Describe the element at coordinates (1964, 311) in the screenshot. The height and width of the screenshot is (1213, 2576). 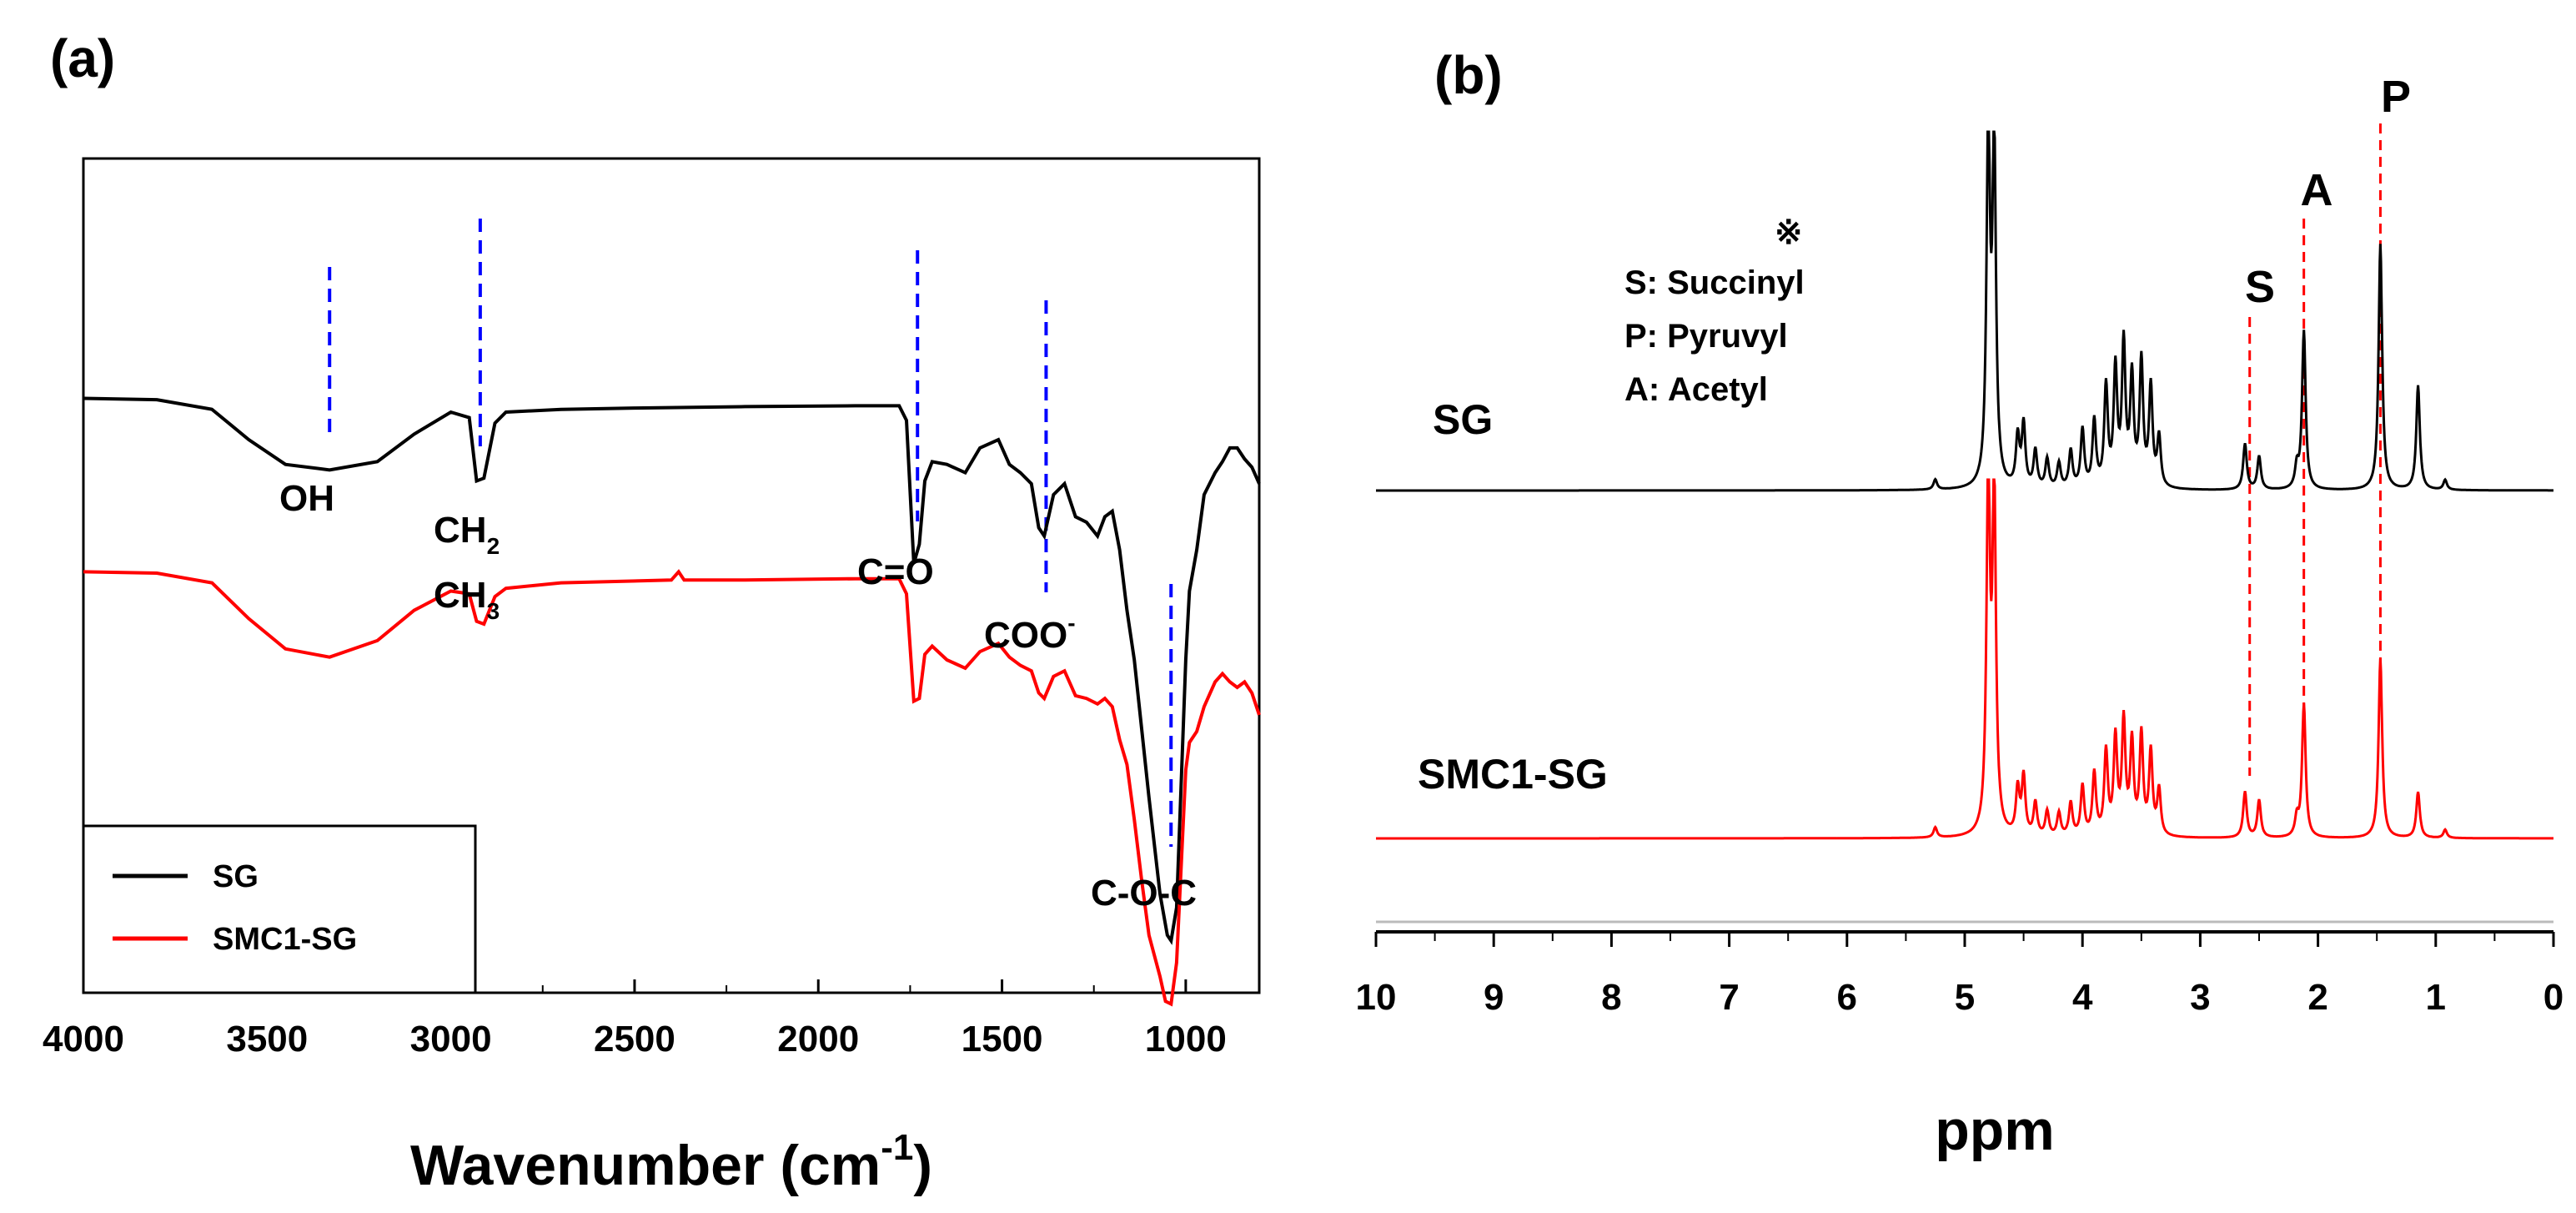
I see `series-line-nmr-sg` at that location.